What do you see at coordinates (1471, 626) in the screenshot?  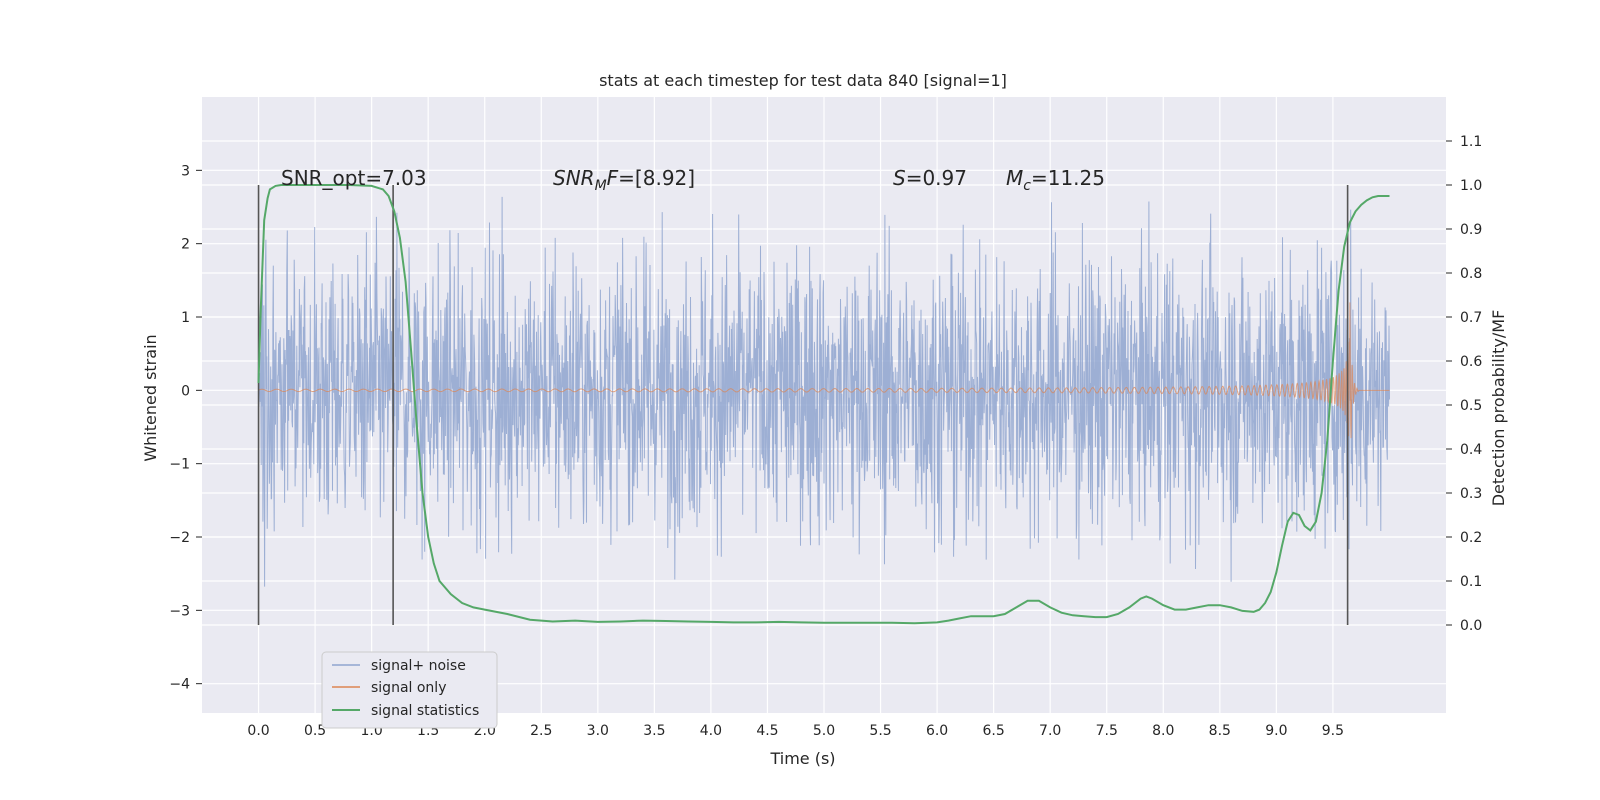 I see `y2-tick-label: 0.0` at bounding box center [1471, 626].